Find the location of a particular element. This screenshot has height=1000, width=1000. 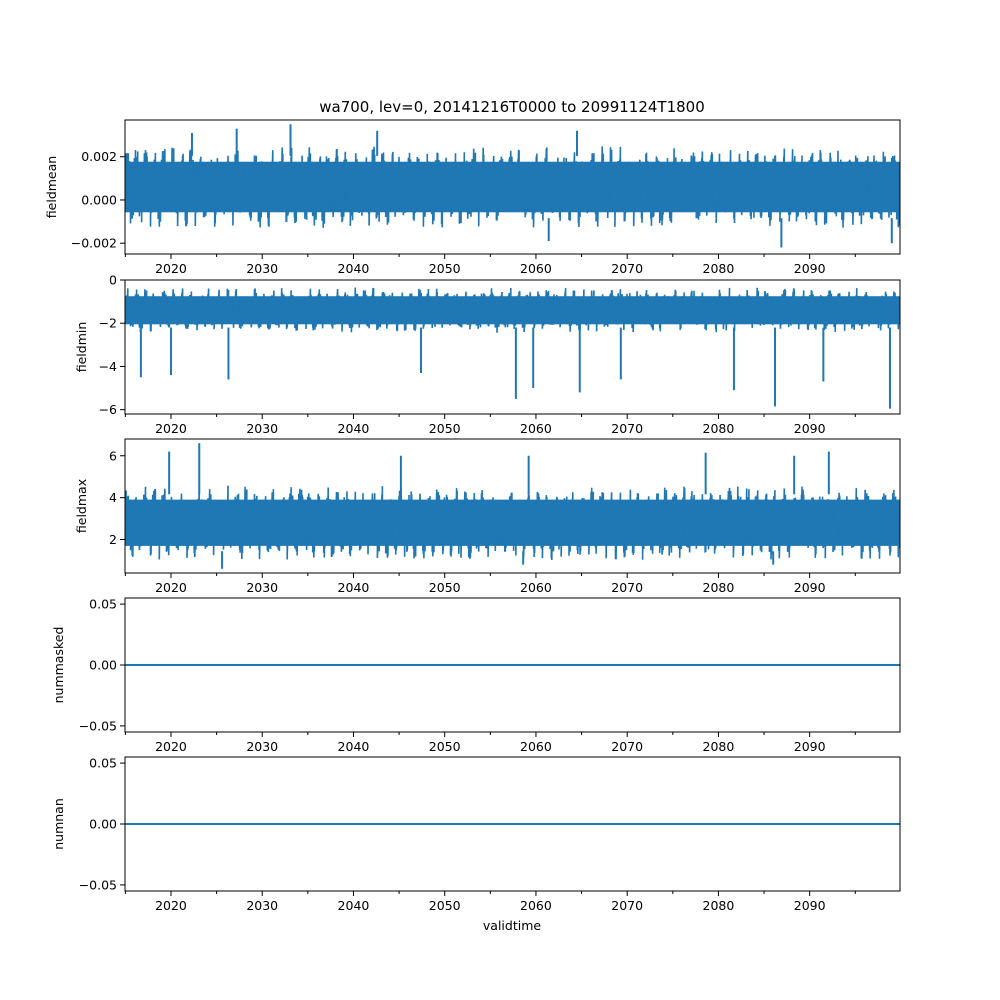

fieldmean-series is located at coordinates (512, 186).